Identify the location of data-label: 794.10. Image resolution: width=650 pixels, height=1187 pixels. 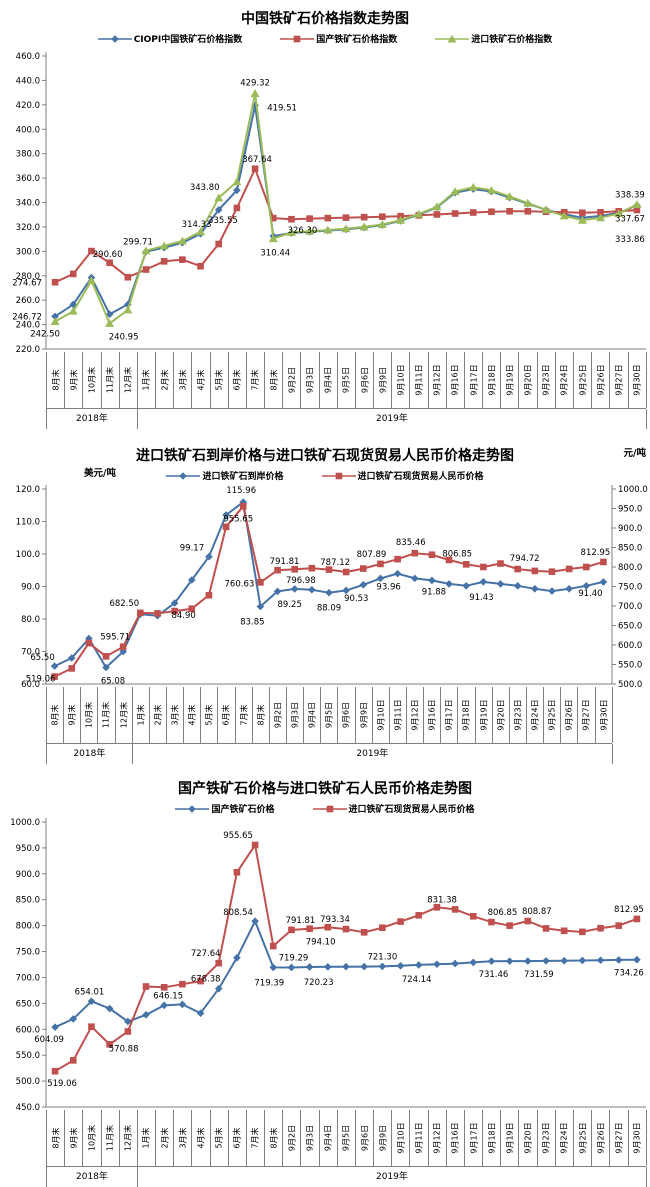
(321, 943).